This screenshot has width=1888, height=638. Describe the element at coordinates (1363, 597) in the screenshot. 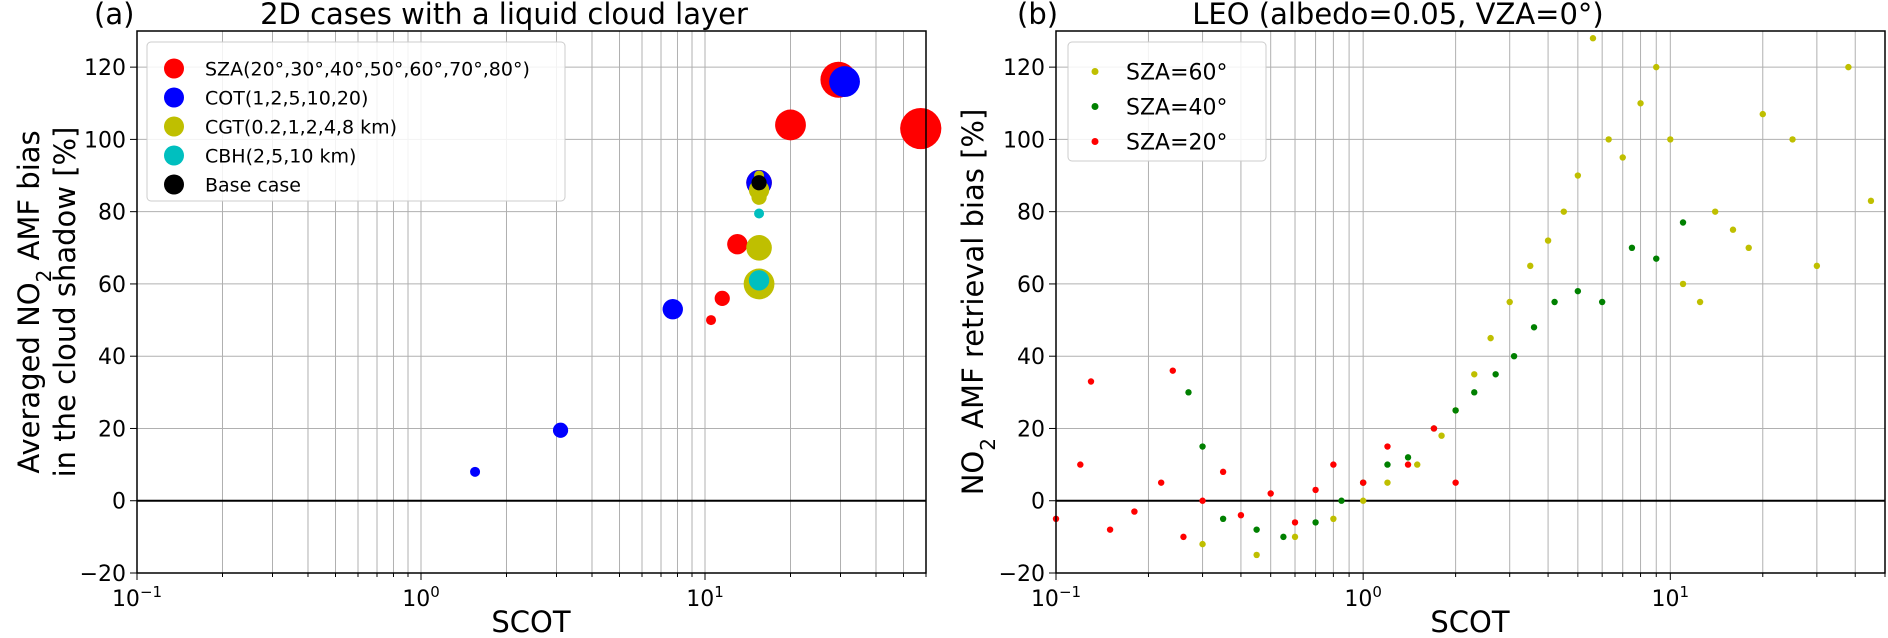

I see `x-tick-label: 10⁰` at that location.